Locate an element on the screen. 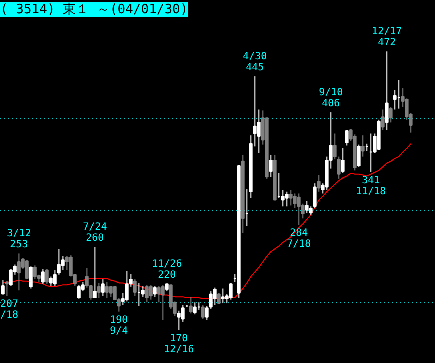 This screenshot has width=435, height=363. annotation: 3/12 253 is located at coordinates (19, 239).